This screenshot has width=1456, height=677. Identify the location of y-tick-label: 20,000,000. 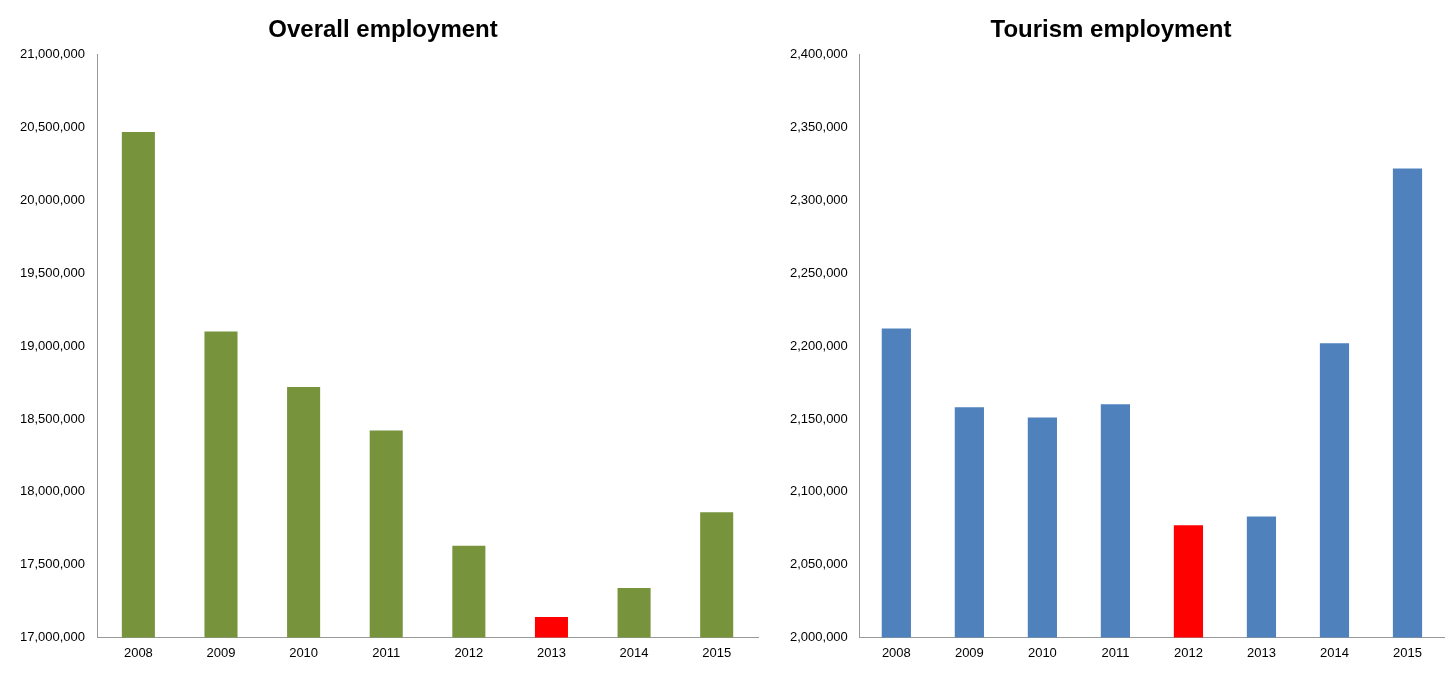
(52, 200).